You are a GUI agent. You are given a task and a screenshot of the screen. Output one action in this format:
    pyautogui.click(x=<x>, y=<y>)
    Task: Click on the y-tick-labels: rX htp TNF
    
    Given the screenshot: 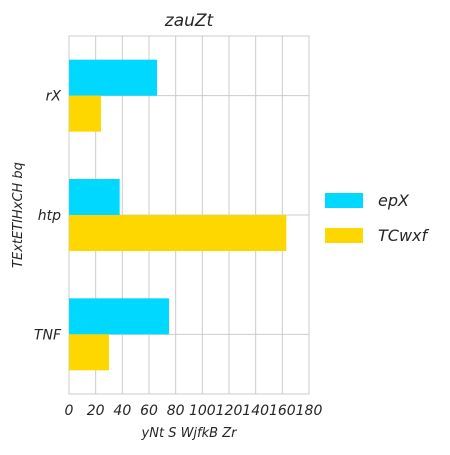 What is the action you would take?
    pyautogui.click(x=48, y=216)
    